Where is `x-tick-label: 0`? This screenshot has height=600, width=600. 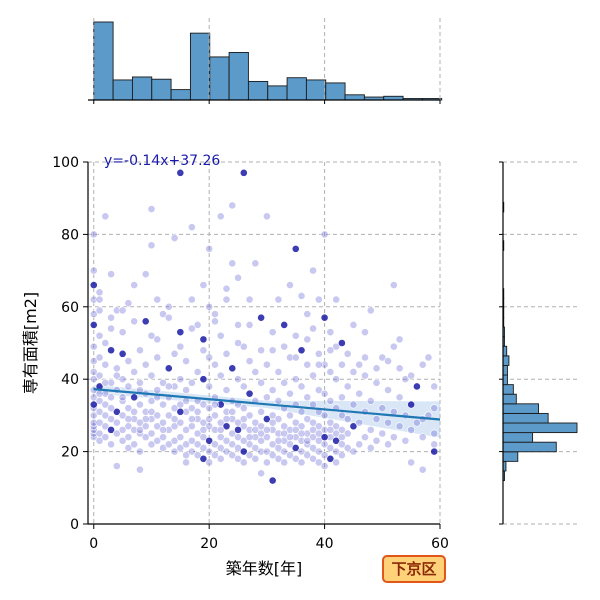
x-tick-label: 0 is located at coordinates (93, 544).